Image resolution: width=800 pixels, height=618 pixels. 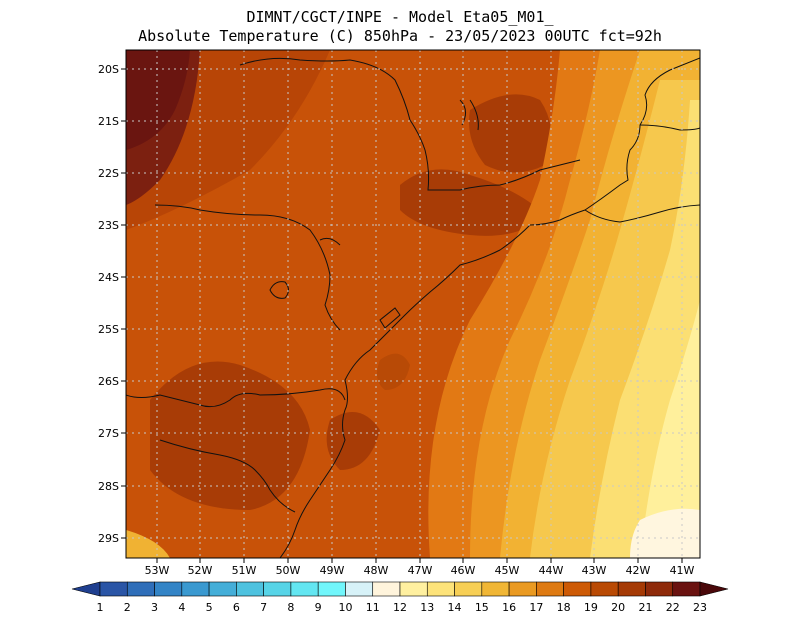 I want to click on temp-band-16-sw, so click(x=148, y=544).